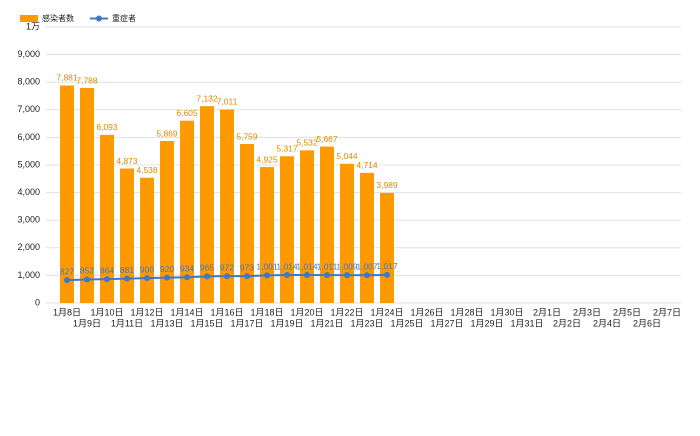  Describe the element at coordinates (67, 78) in the screenshot. I see `bar-value-label: 7,881` at that location.